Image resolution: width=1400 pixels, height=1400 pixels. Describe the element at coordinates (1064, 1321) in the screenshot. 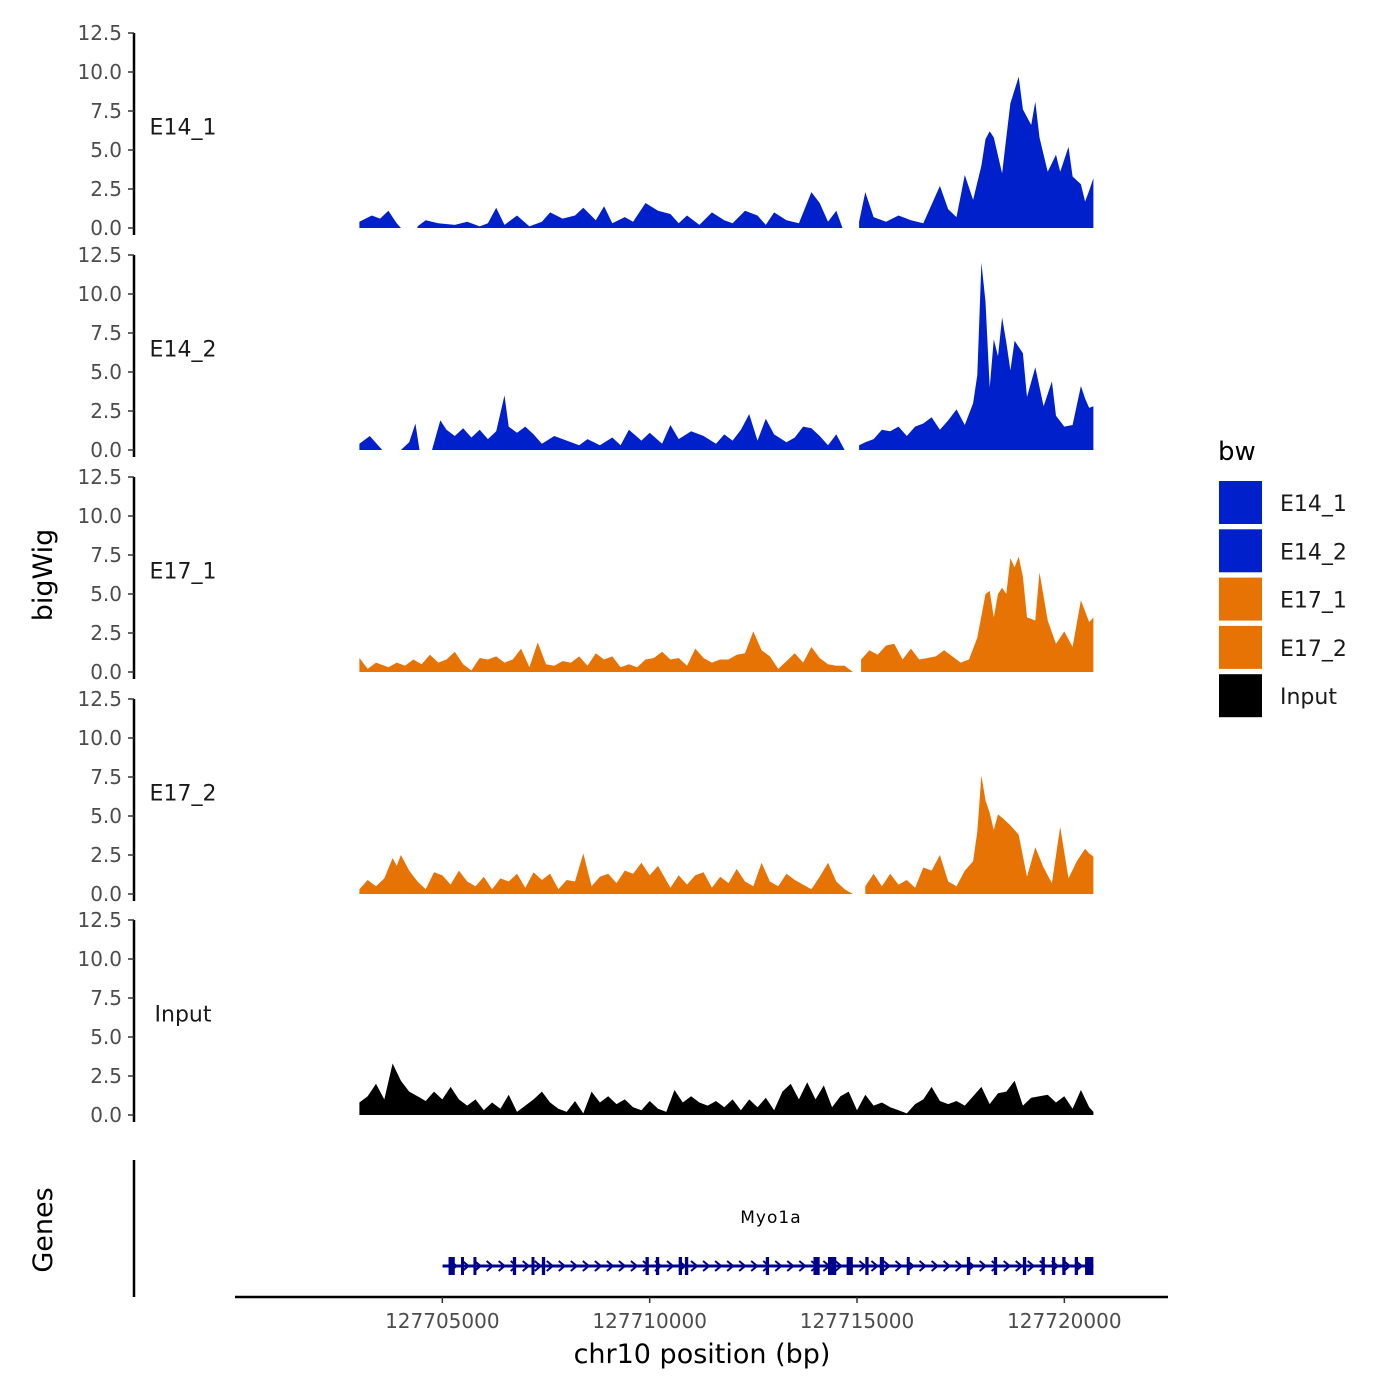

I see `x-tick-label: 127720000` at that location.